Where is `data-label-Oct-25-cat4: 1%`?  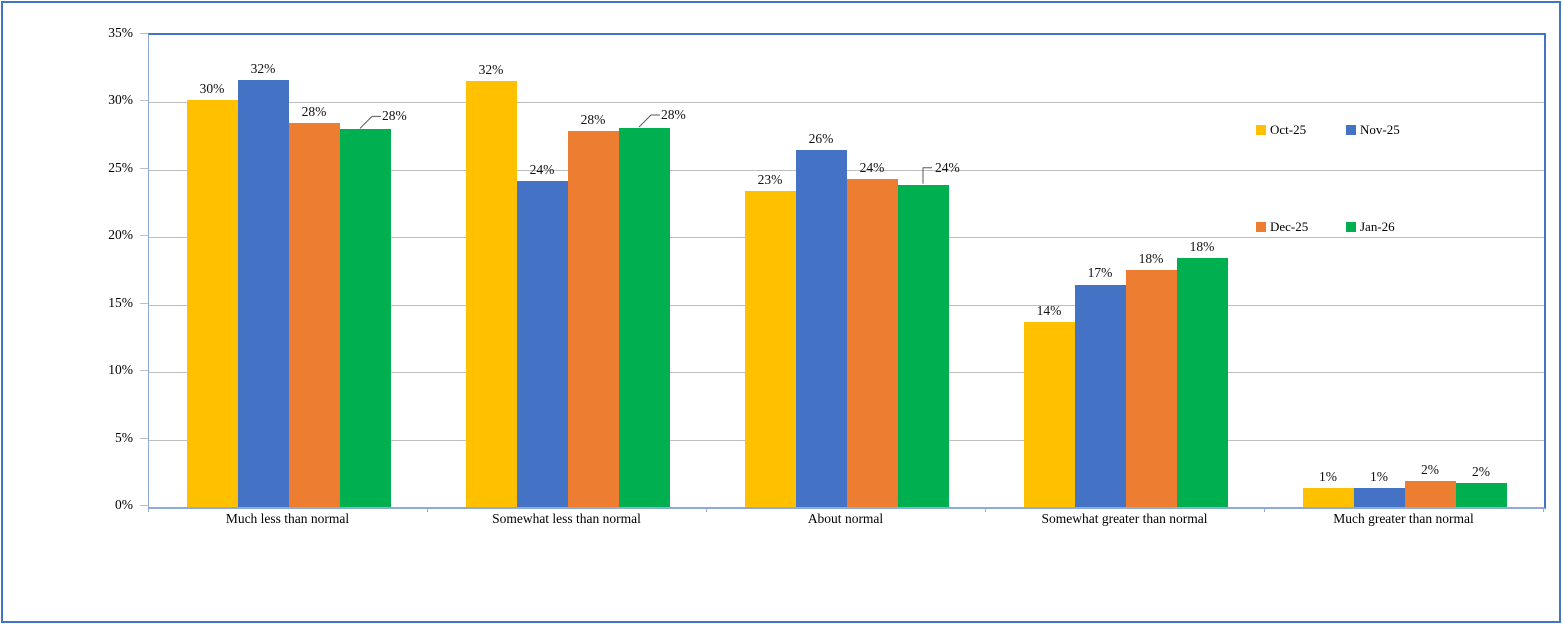 data-label-Oct-25-cat4: 1% is located at coordinates (1328, 477).